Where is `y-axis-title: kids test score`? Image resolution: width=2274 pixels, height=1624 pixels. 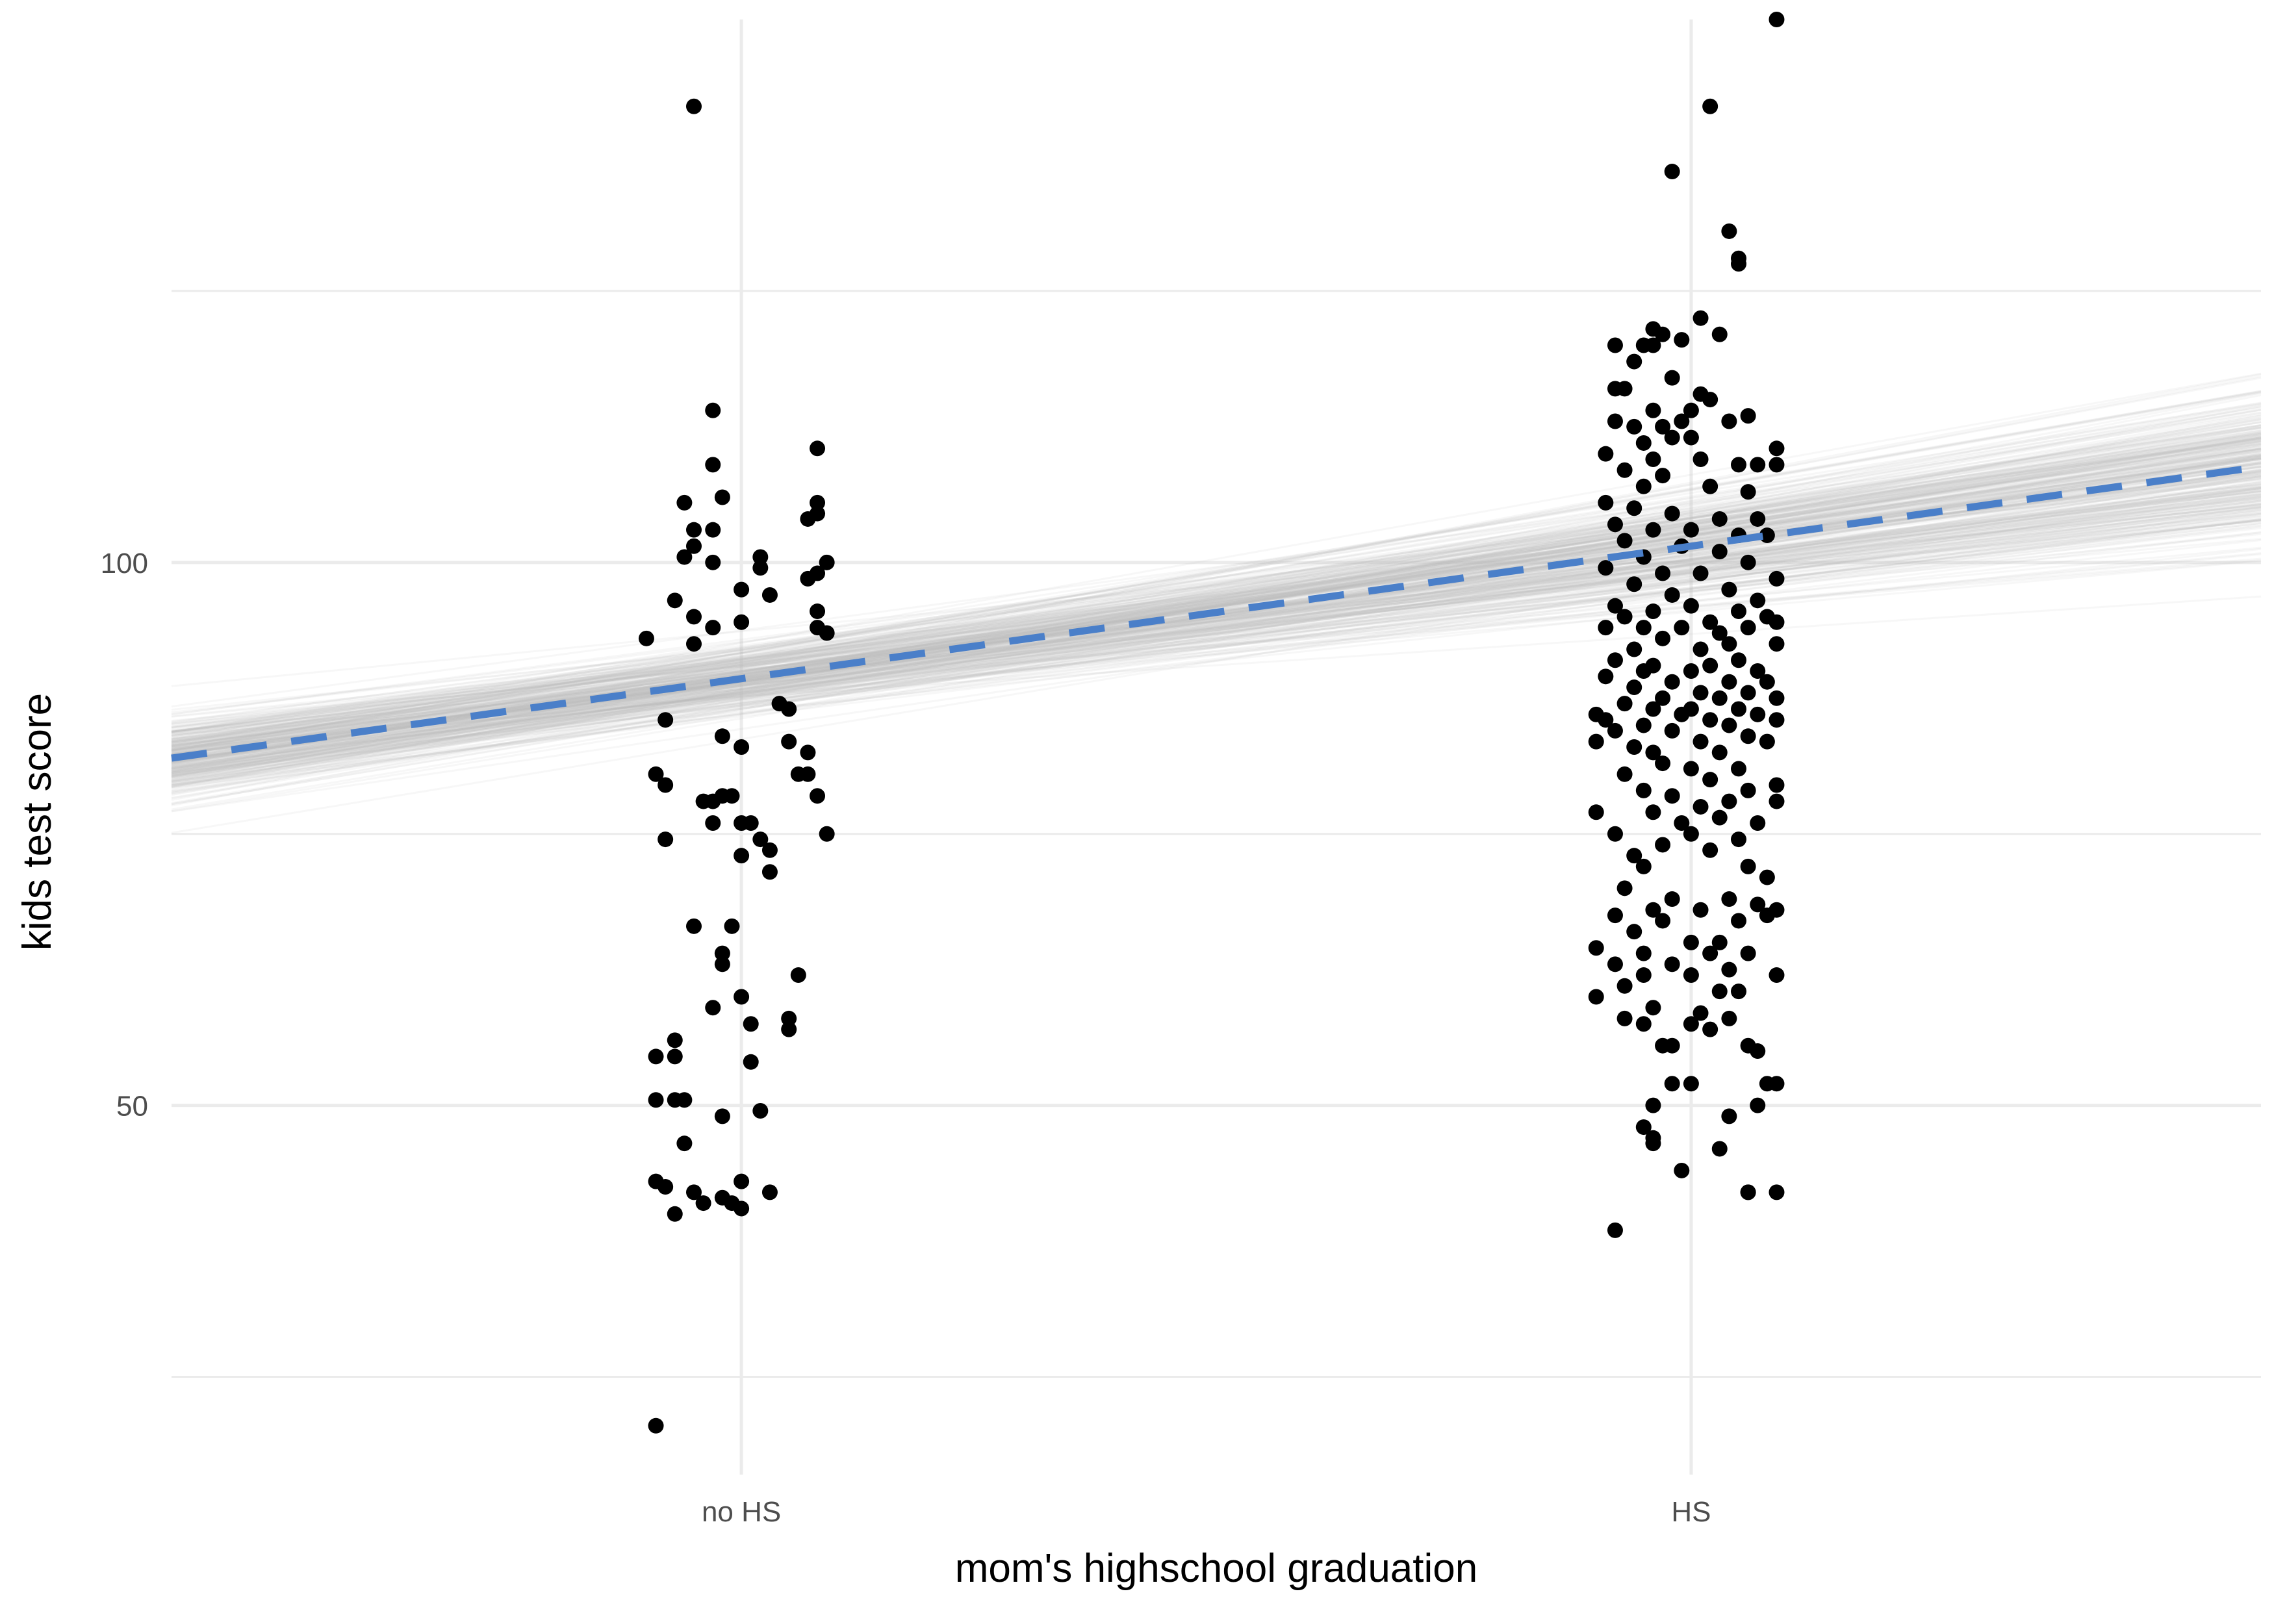
y-axis-title: kids test score is located at coordinates (37, 821).